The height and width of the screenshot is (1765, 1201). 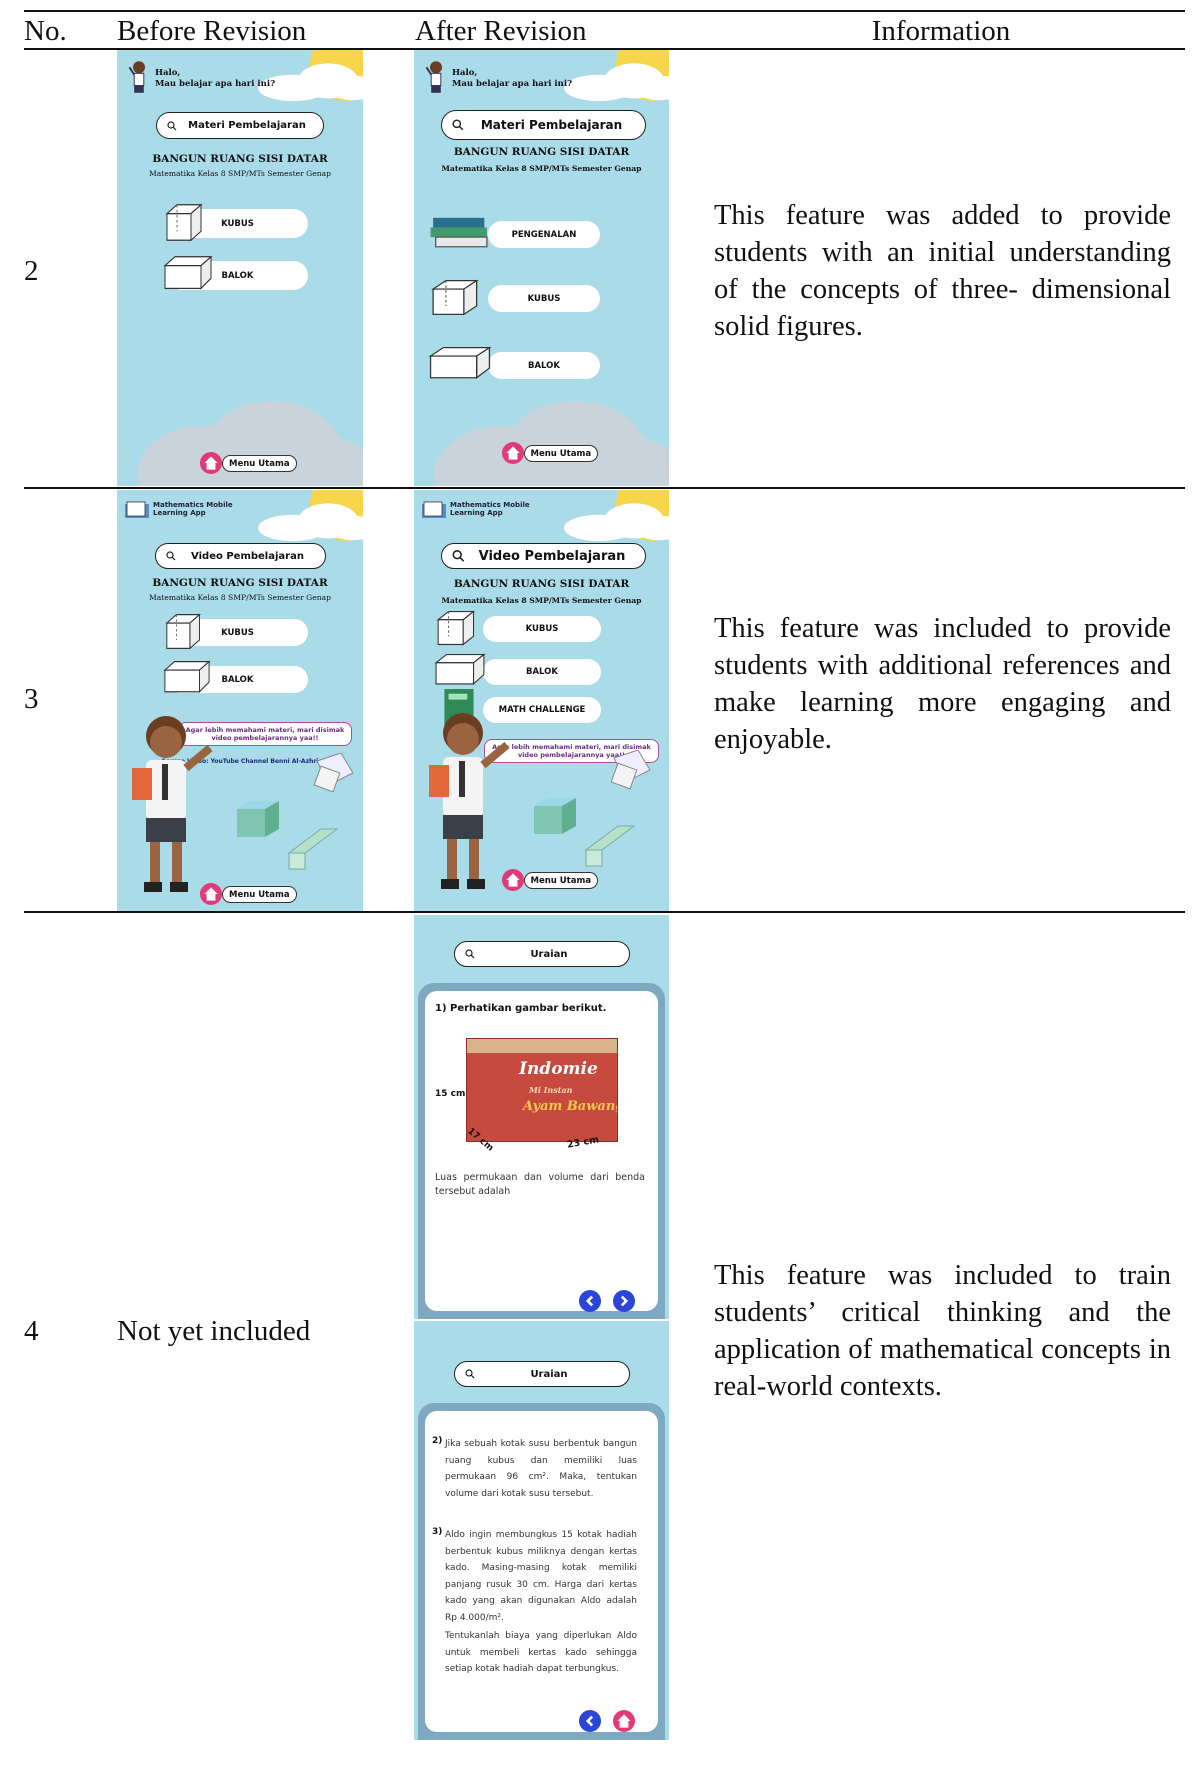 What do you see at coordinates (570, 1106) in the screenshot?
I see `brand-text: Ayam Bawang` at bounding box center [570, 1106].